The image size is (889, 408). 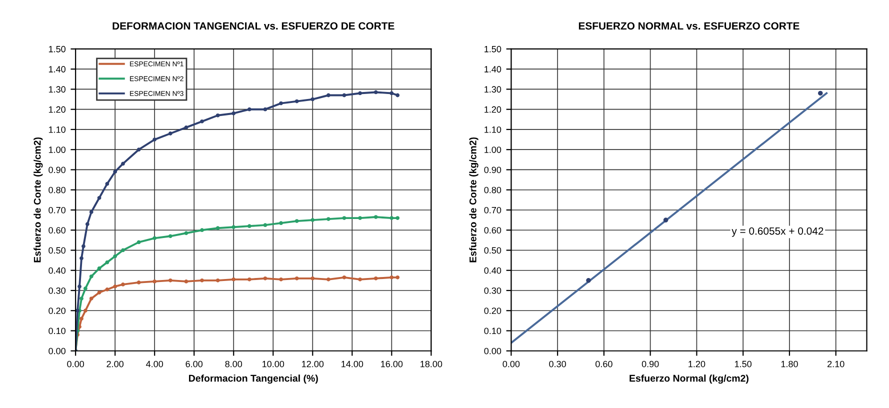 What do you see at coordinates (273, 364) in the screenshot?
I see `x-tick-label: 10.00` at bounding box center [273, 364].